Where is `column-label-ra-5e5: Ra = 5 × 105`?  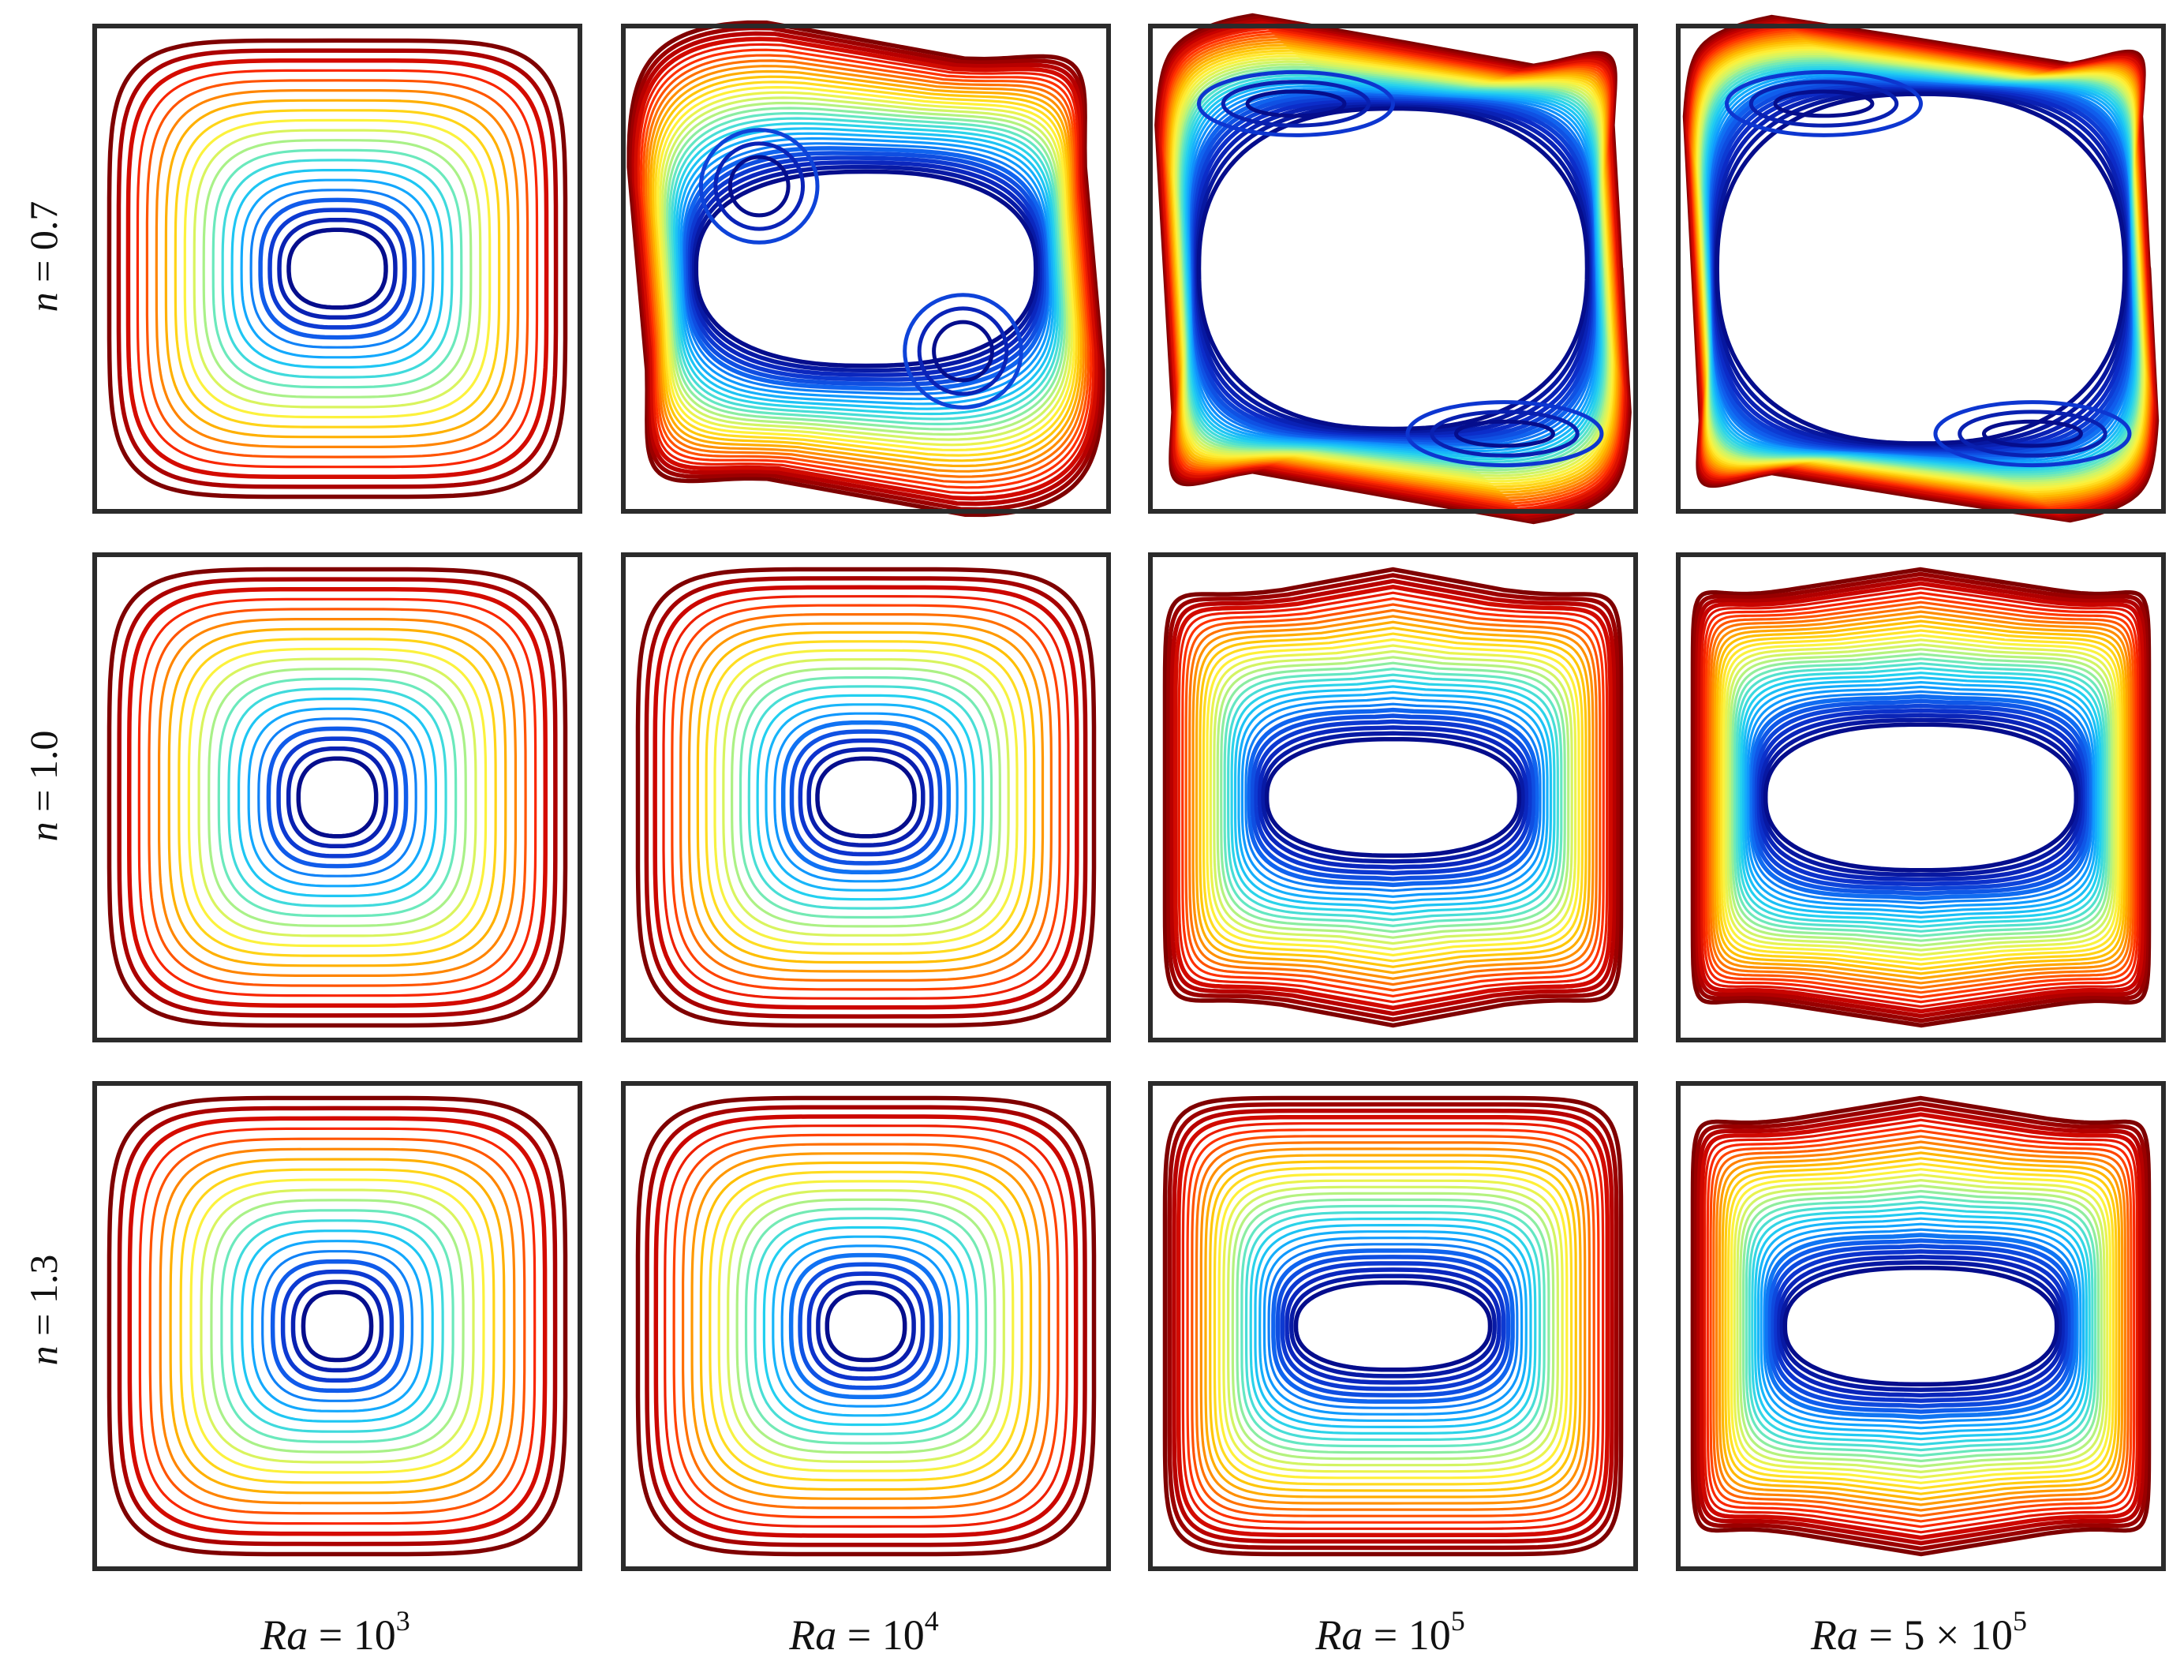 column-label-ra-5e5: Ra = 5 × 105 is located at coordinates (1918, 1632).